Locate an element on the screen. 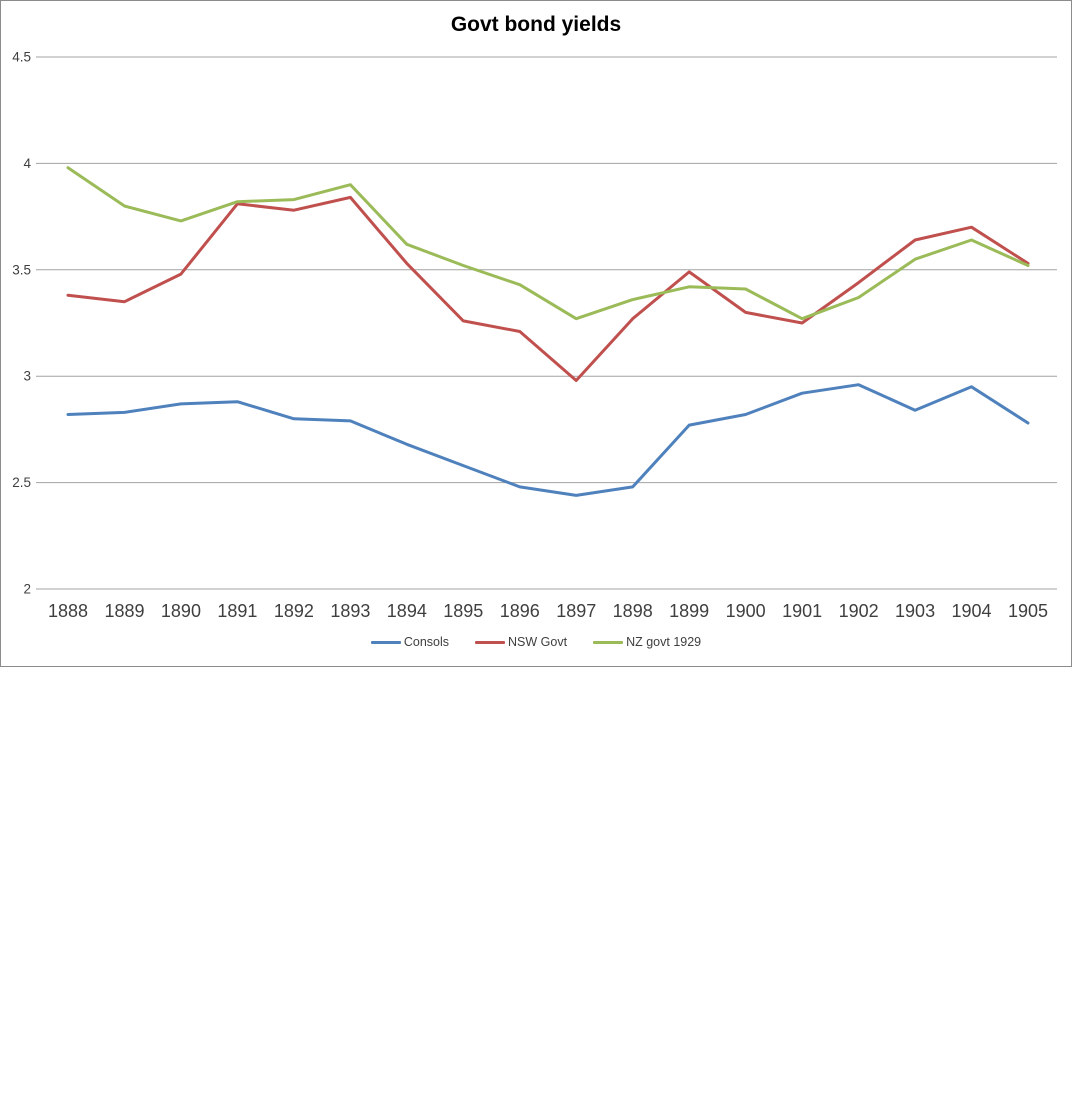  legend-label-nsw-govt: NSW Govt is located at coordinates (538, 642).